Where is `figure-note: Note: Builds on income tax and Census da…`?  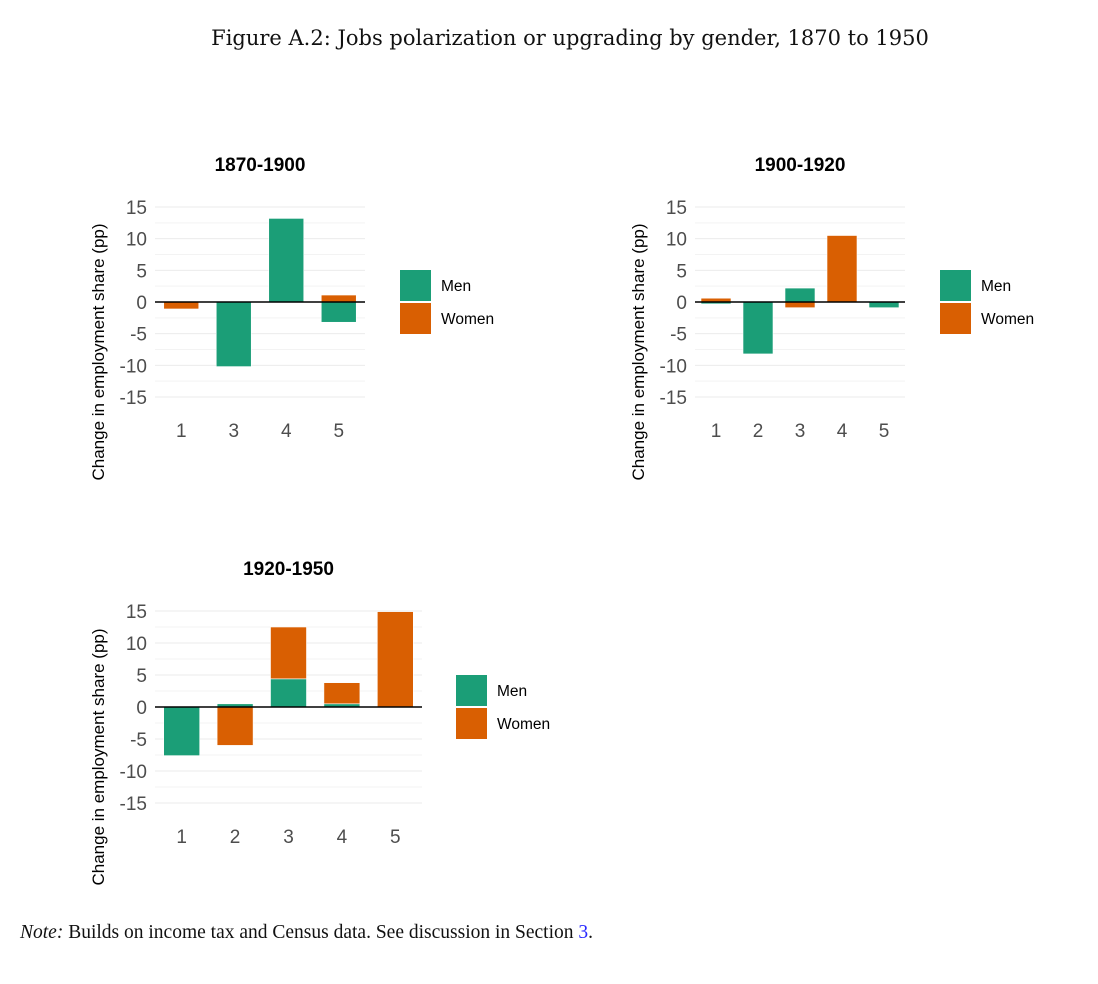 figure-note: Note: Builds on income tax and Census da… is located at coordinates (306, 933).